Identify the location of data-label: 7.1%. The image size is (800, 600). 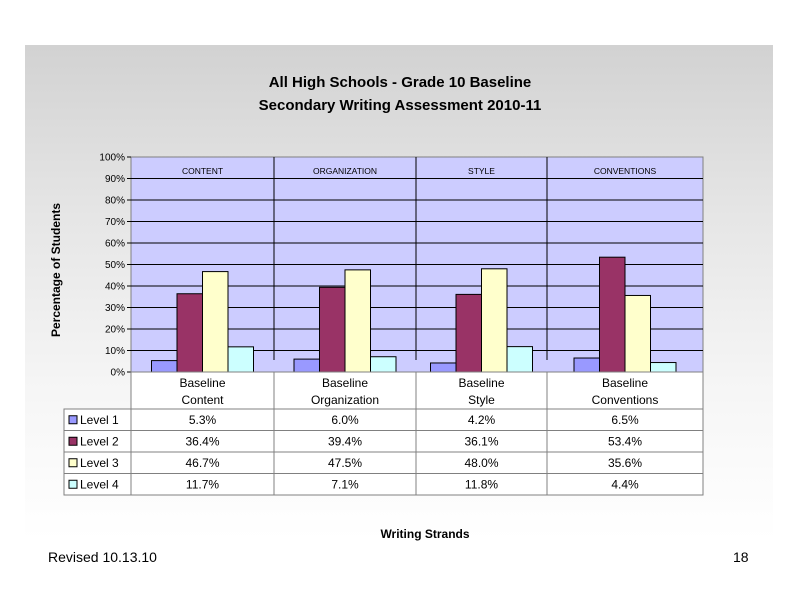
(345, 484).